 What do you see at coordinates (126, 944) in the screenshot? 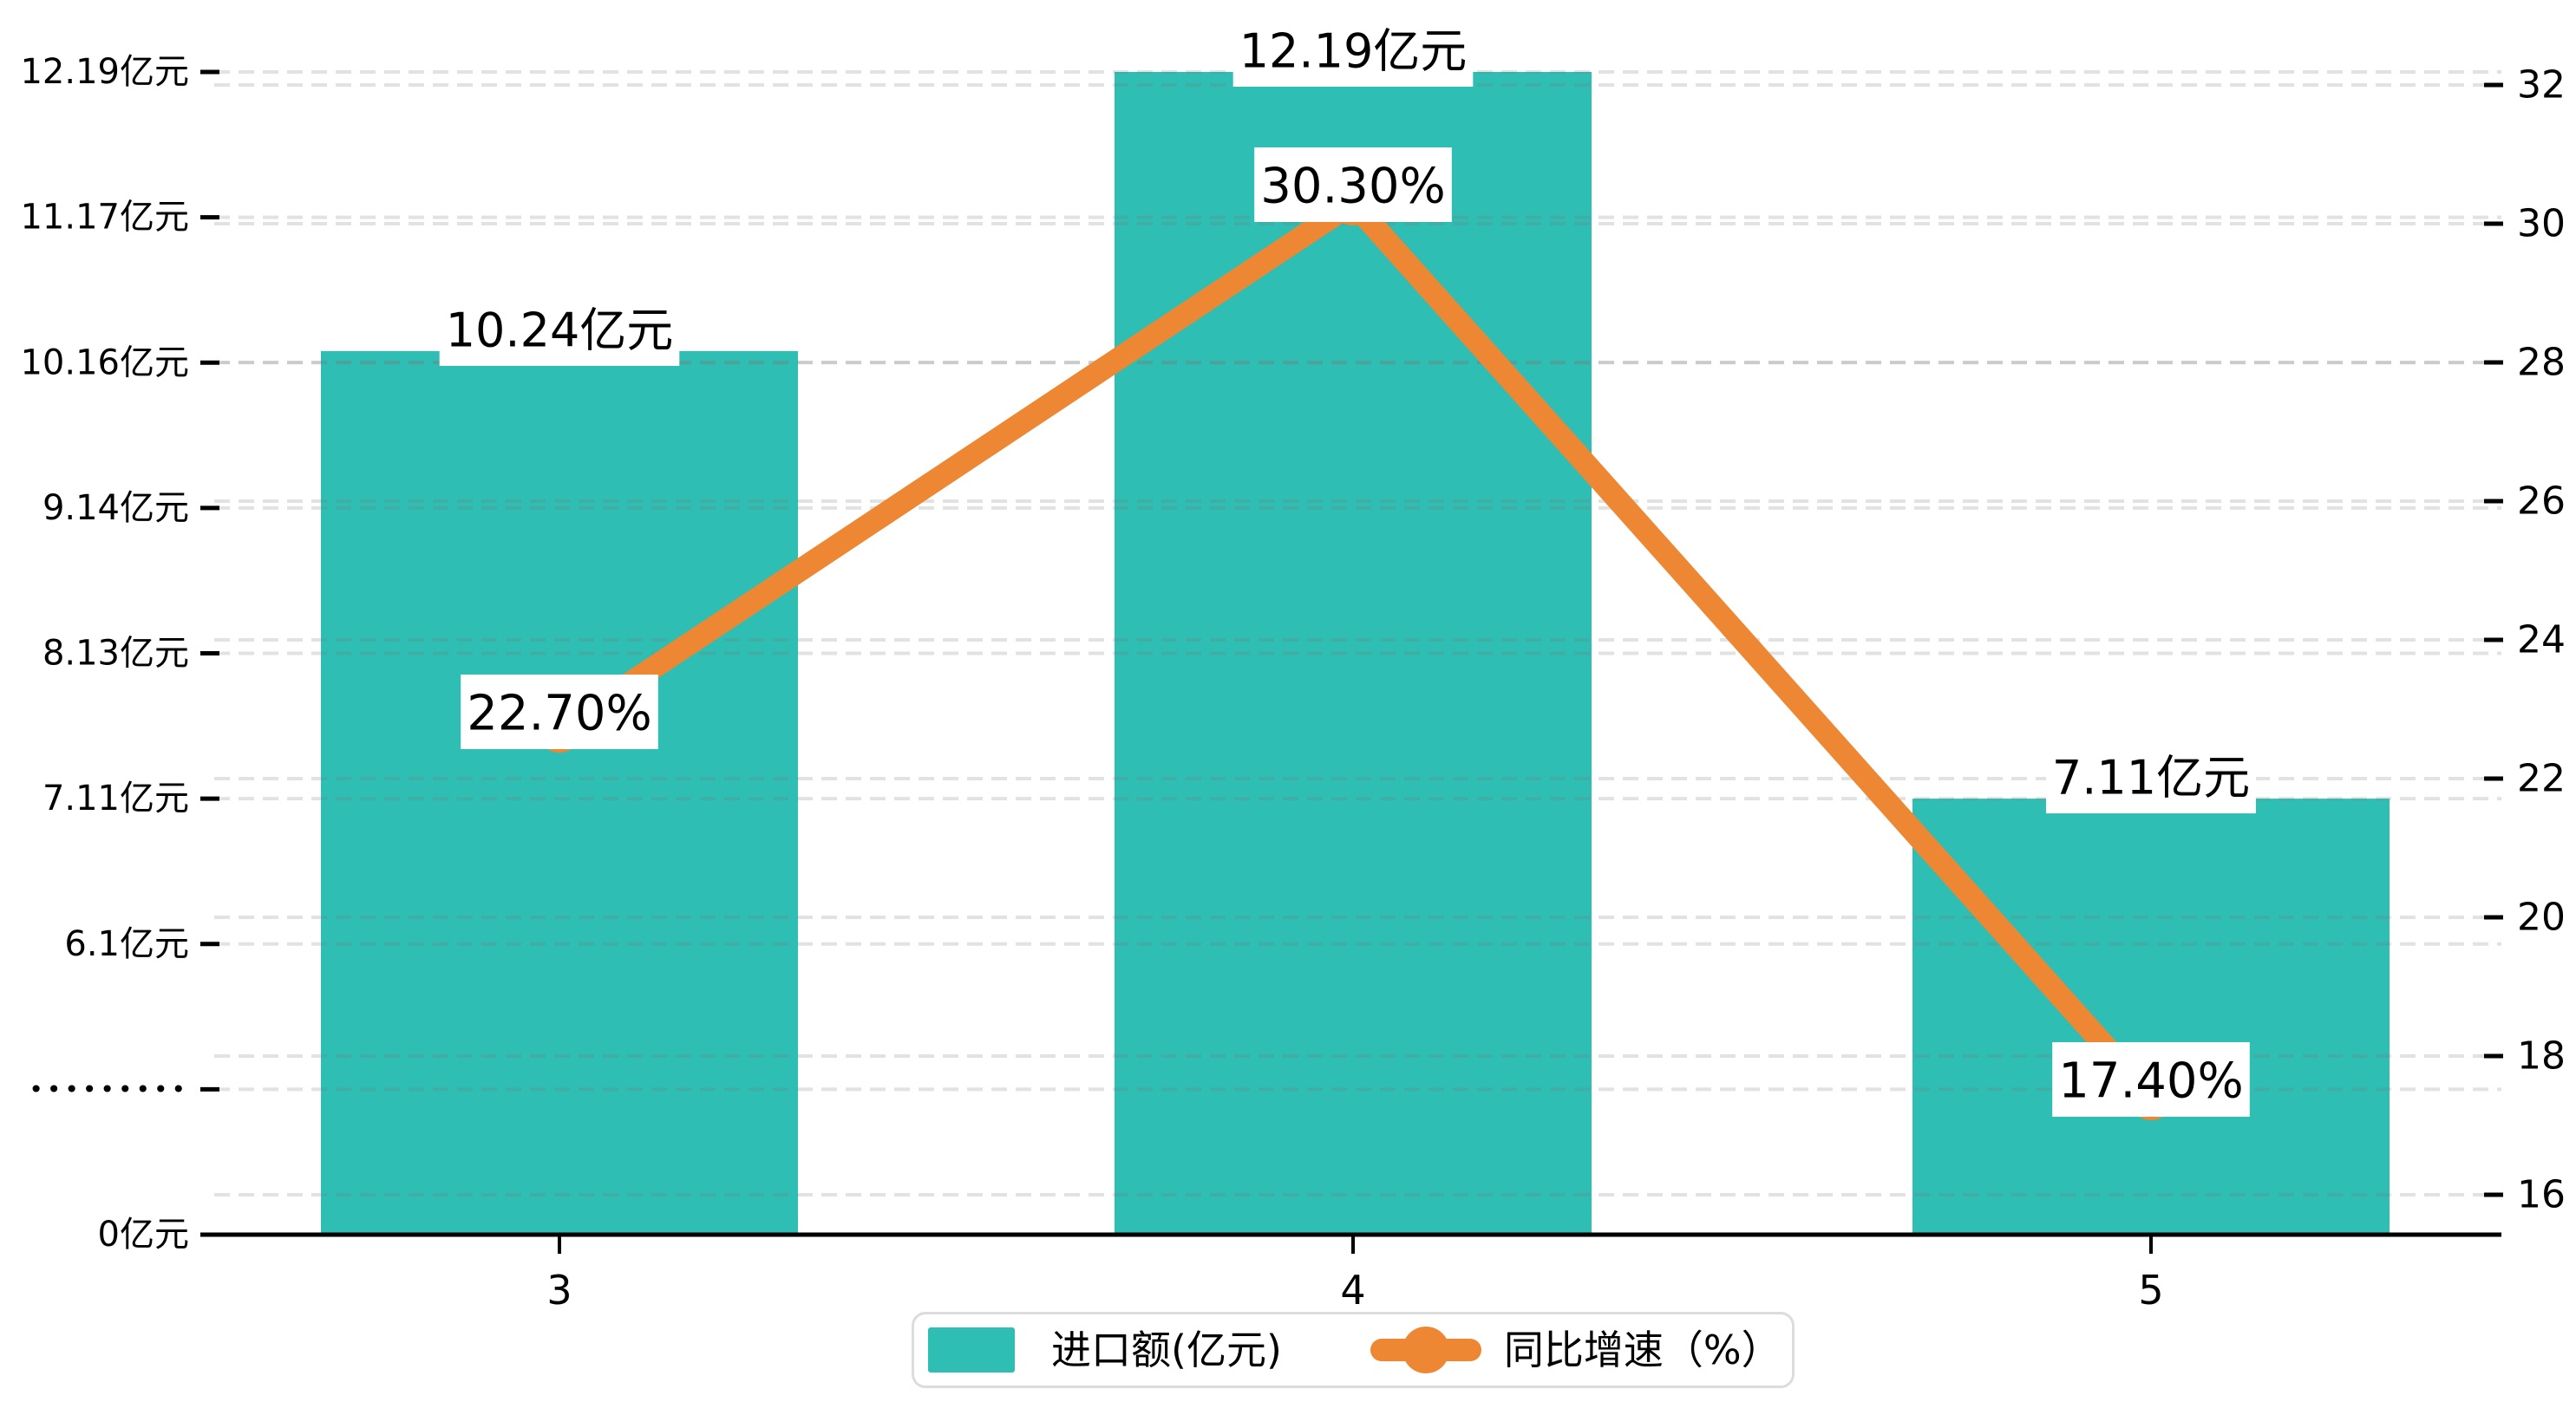
I see `left-axis-tick-label-6: 6.1亿元` at bounding box center [126, 944].